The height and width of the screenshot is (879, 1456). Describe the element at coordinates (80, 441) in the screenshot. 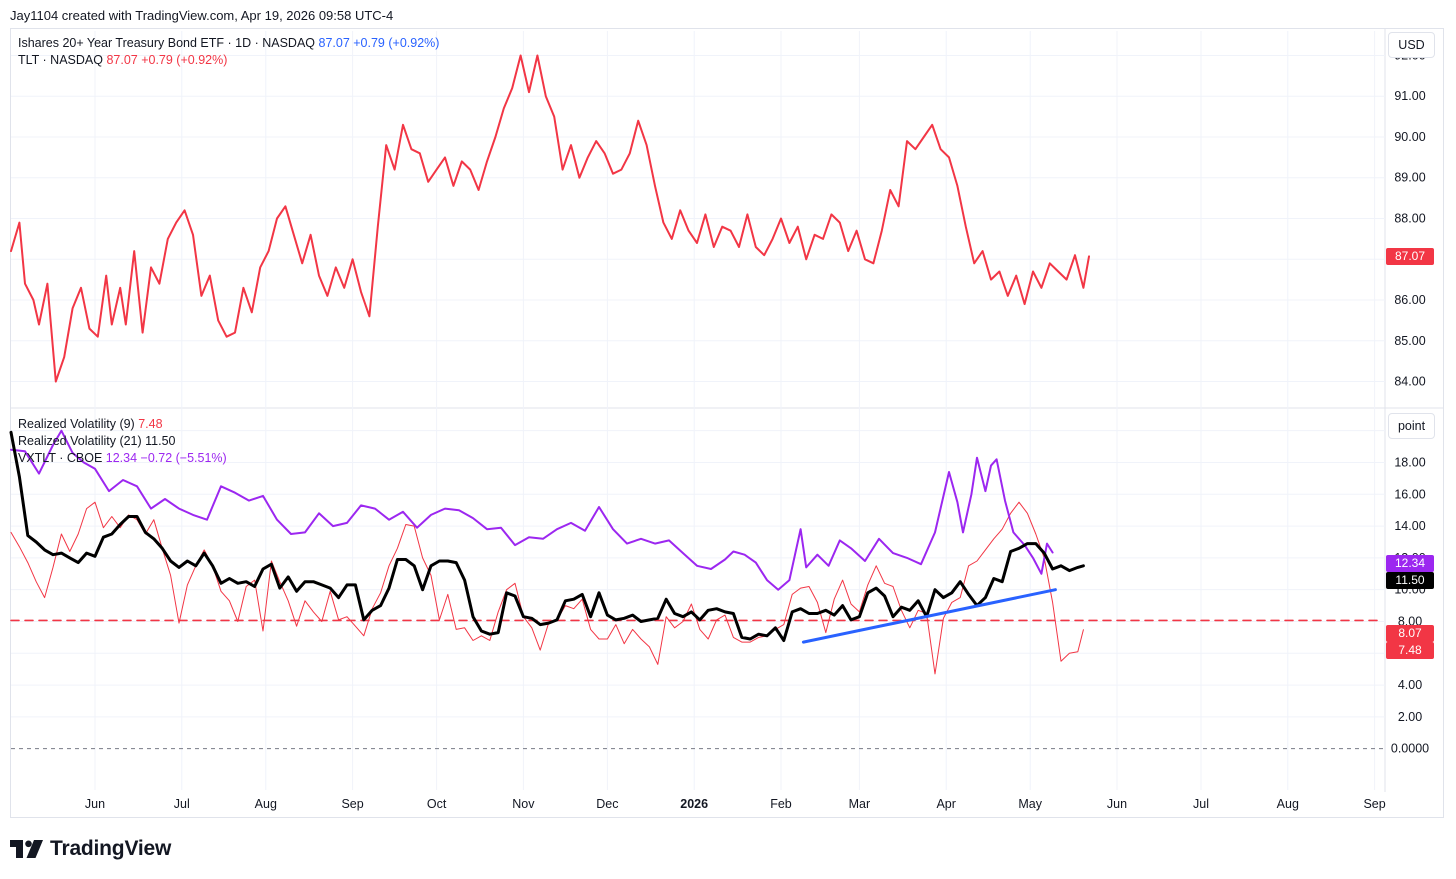

I see `rv21-legend-name: Realized Volatility (21)` at that location.